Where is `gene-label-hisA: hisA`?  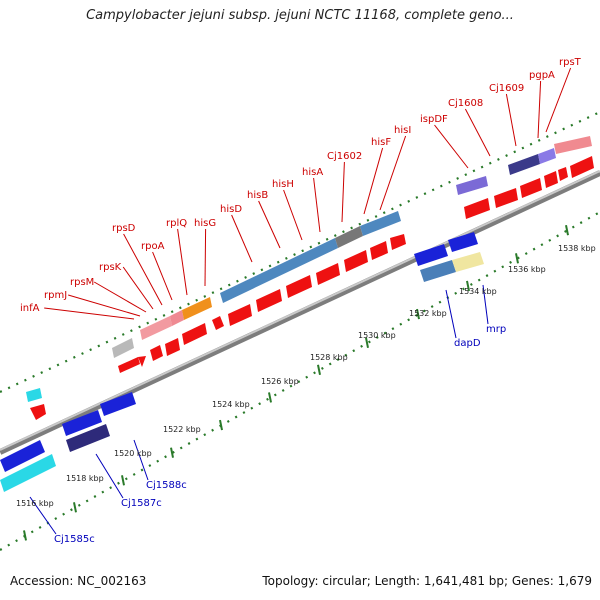 gene-label-hisA: hisA is located at coordinates (312, 172).